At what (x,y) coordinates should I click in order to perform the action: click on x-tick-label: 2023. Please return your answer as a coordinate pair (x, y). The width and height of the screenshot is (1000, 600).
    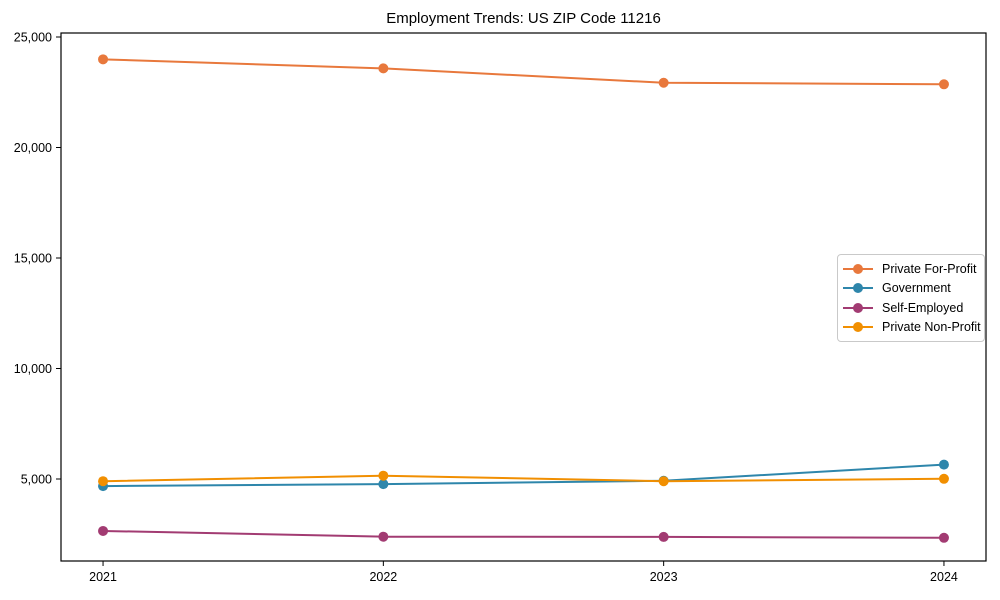
    Looking at the image, I should click on (664, 577).